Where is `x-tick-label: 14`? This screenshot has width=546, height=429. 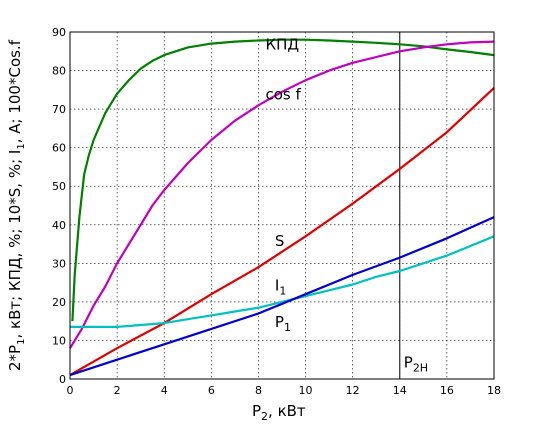 x-tick-label: 14 is located at coordinates (400, 390).